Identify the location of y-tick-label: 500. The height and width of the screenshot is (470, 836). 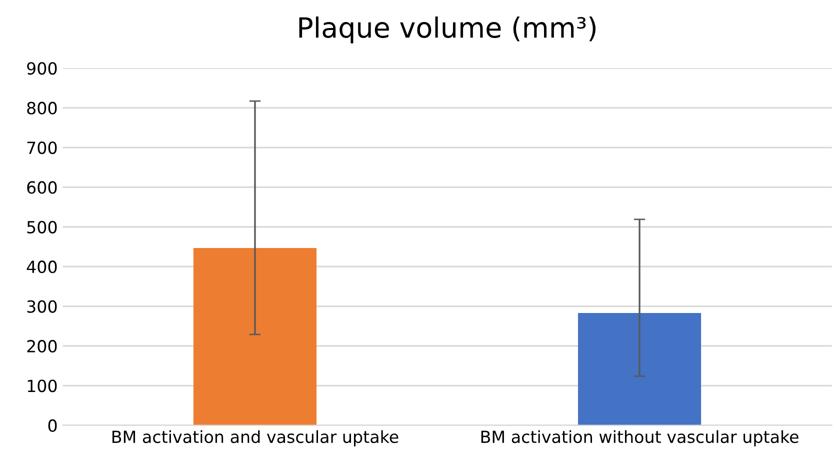
(42, 227).